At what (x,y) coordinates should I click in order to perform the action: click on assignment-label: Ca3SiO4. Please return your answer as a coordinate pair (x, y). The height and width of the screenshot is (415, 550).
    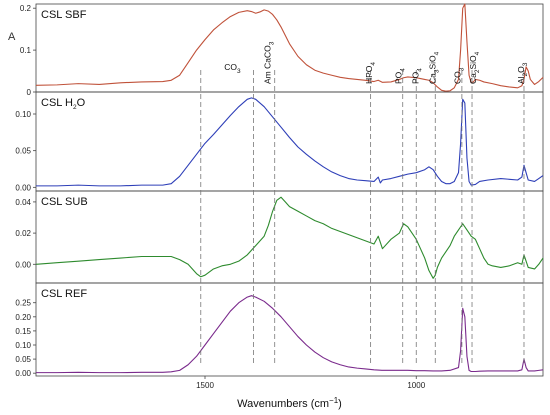
    Looking at the image, I should click on (433, 67).